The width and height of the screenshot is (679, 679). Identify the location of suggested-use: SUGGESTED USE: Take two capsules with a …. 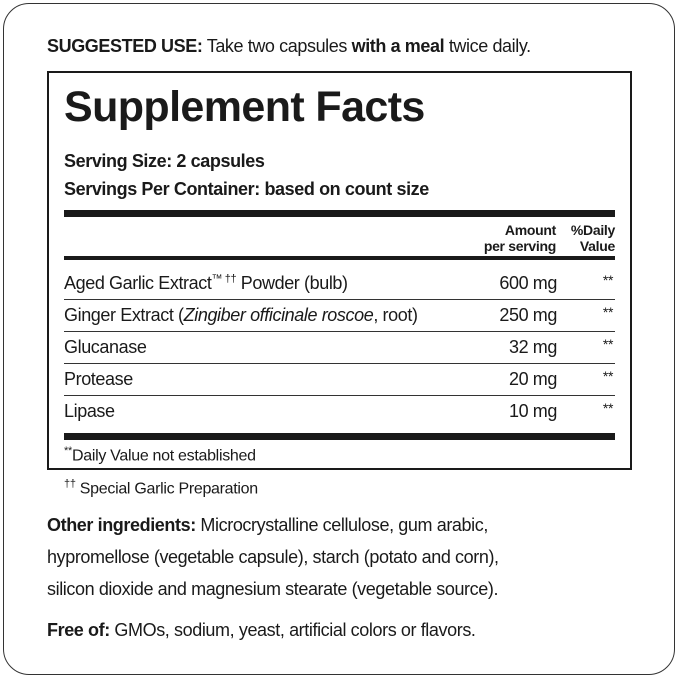
(289, 46).